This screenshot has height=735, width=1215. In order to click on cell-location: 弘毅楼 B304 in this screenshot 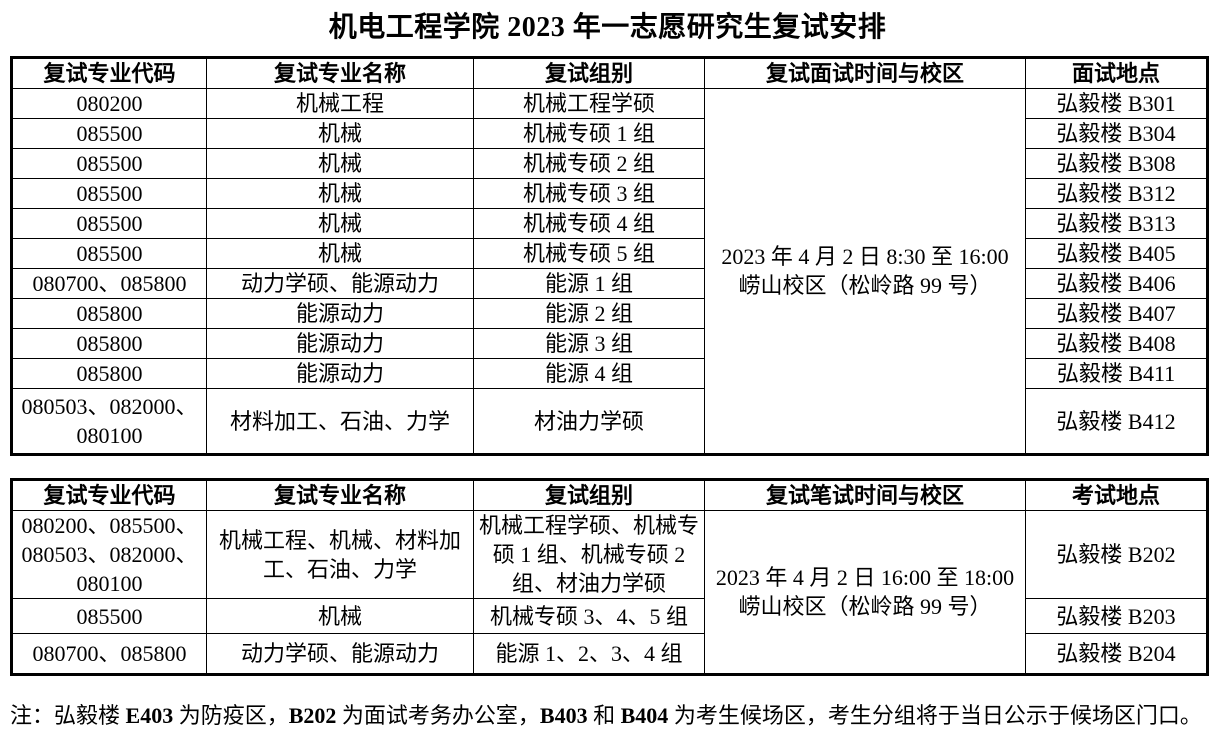, I will do `click(1116, 133)`.